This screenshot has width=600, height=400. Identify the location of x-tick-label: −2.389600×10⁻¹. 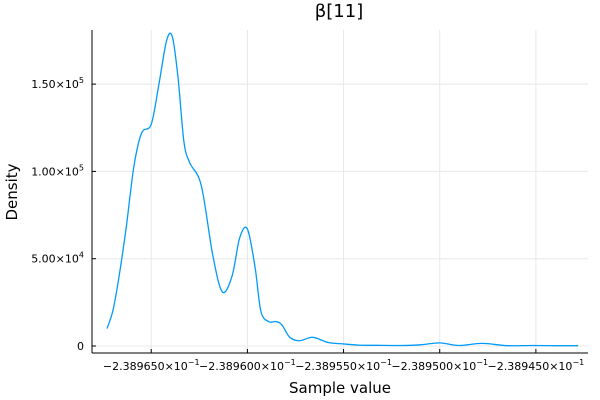
(247, 365).